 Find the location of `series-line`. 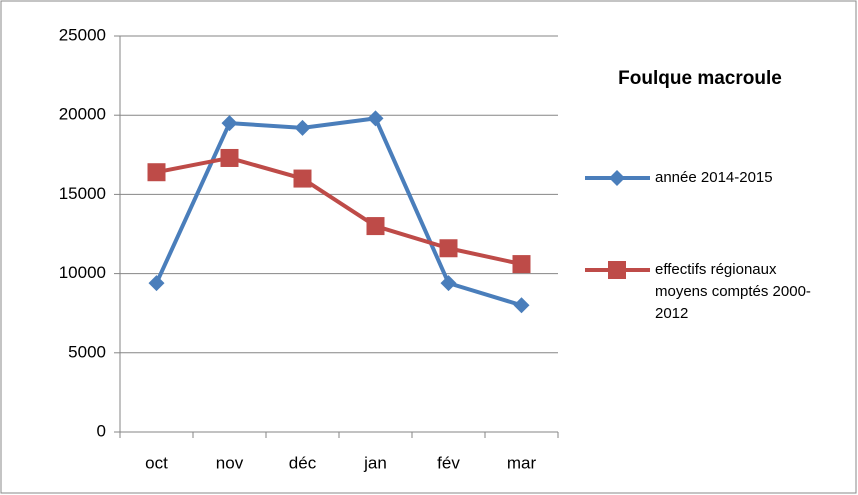

series-line is located at coordinates (339, 211).